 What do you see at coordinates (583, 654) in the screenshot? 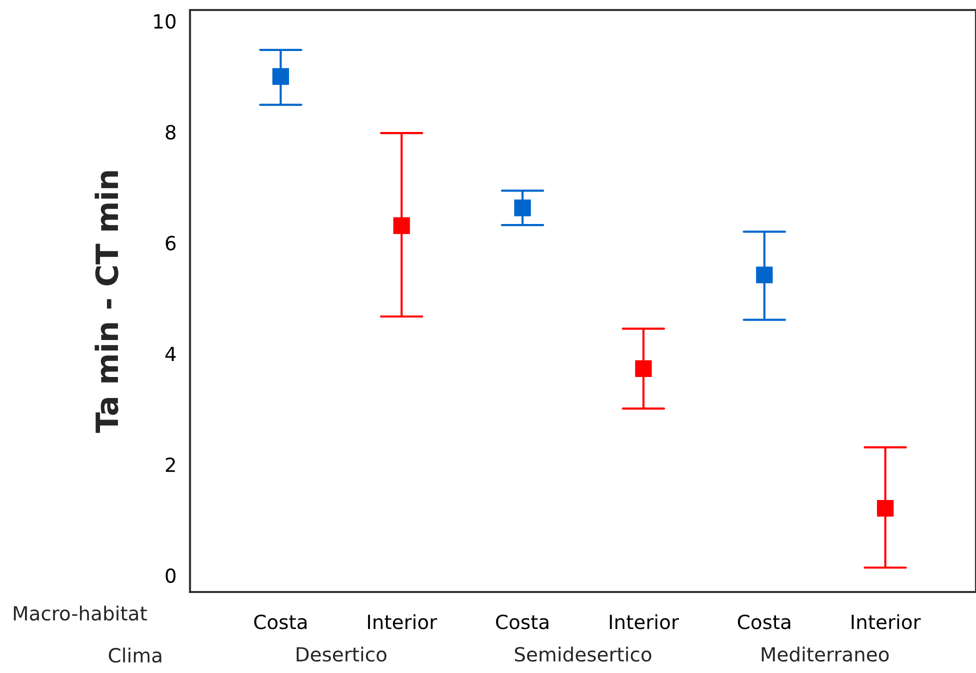
I see `text: Semidesertico` at bounding box center [583, 654].